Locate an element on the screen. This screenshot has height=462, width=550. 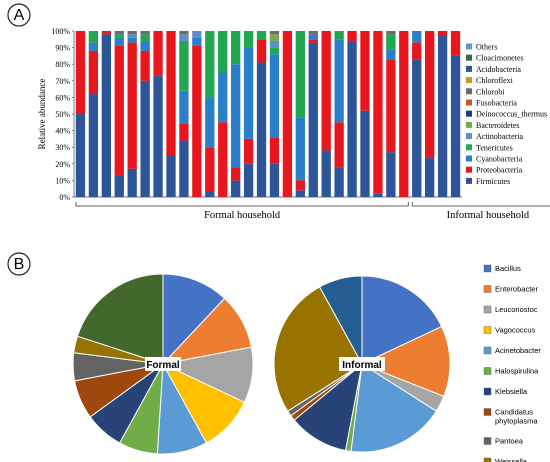
pie-center-label: Informal is located at coordinates (362, 365).